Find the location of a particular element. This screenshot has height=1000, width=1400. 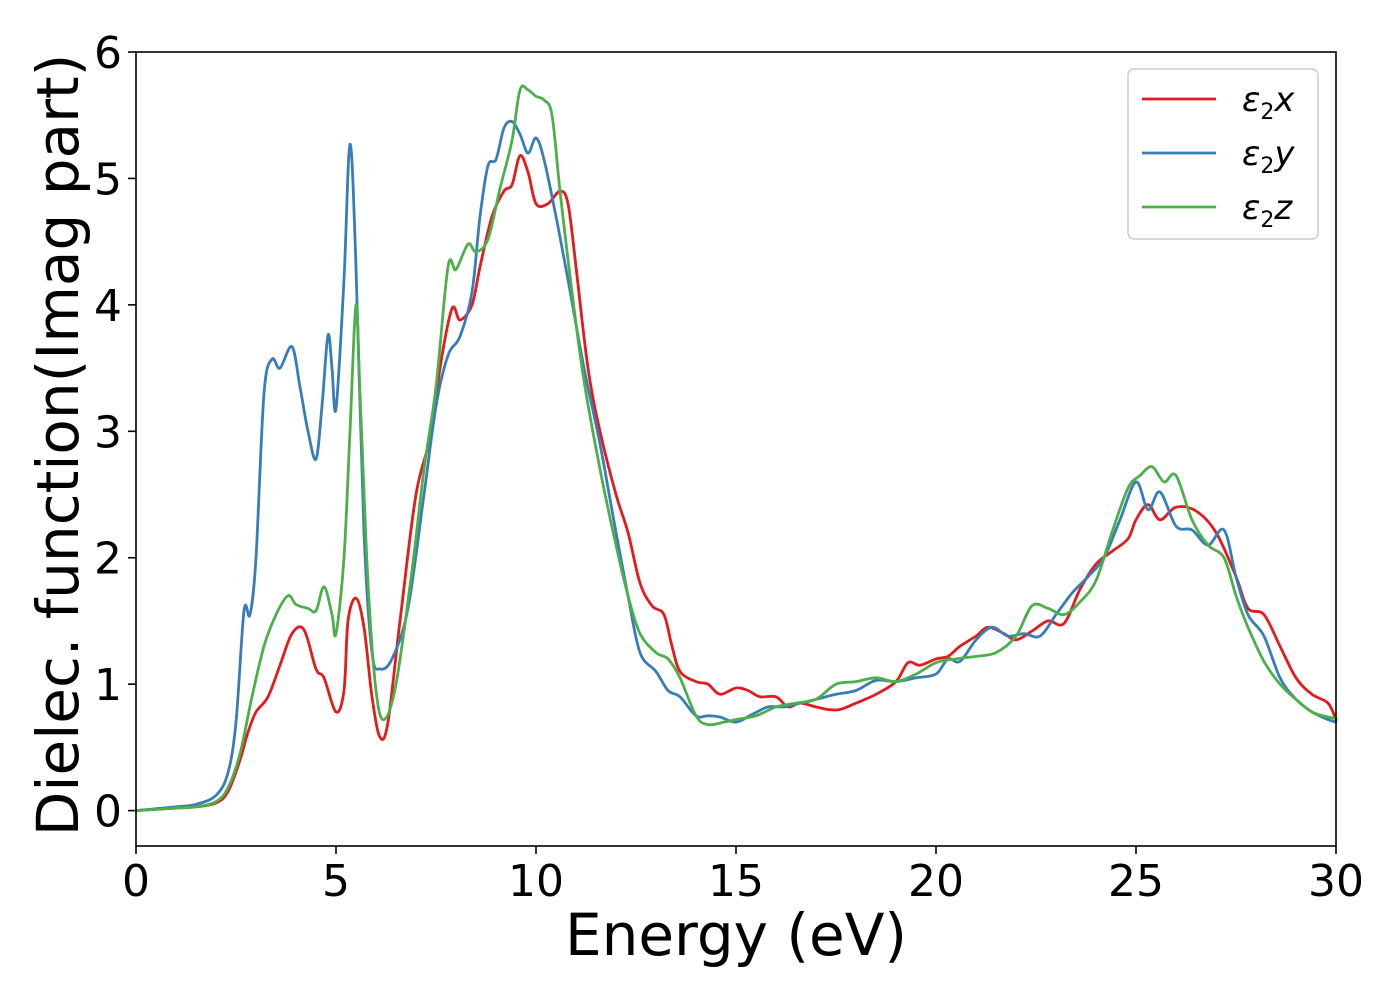

y-tick-label: 2 is located at coordinates (108, 559).